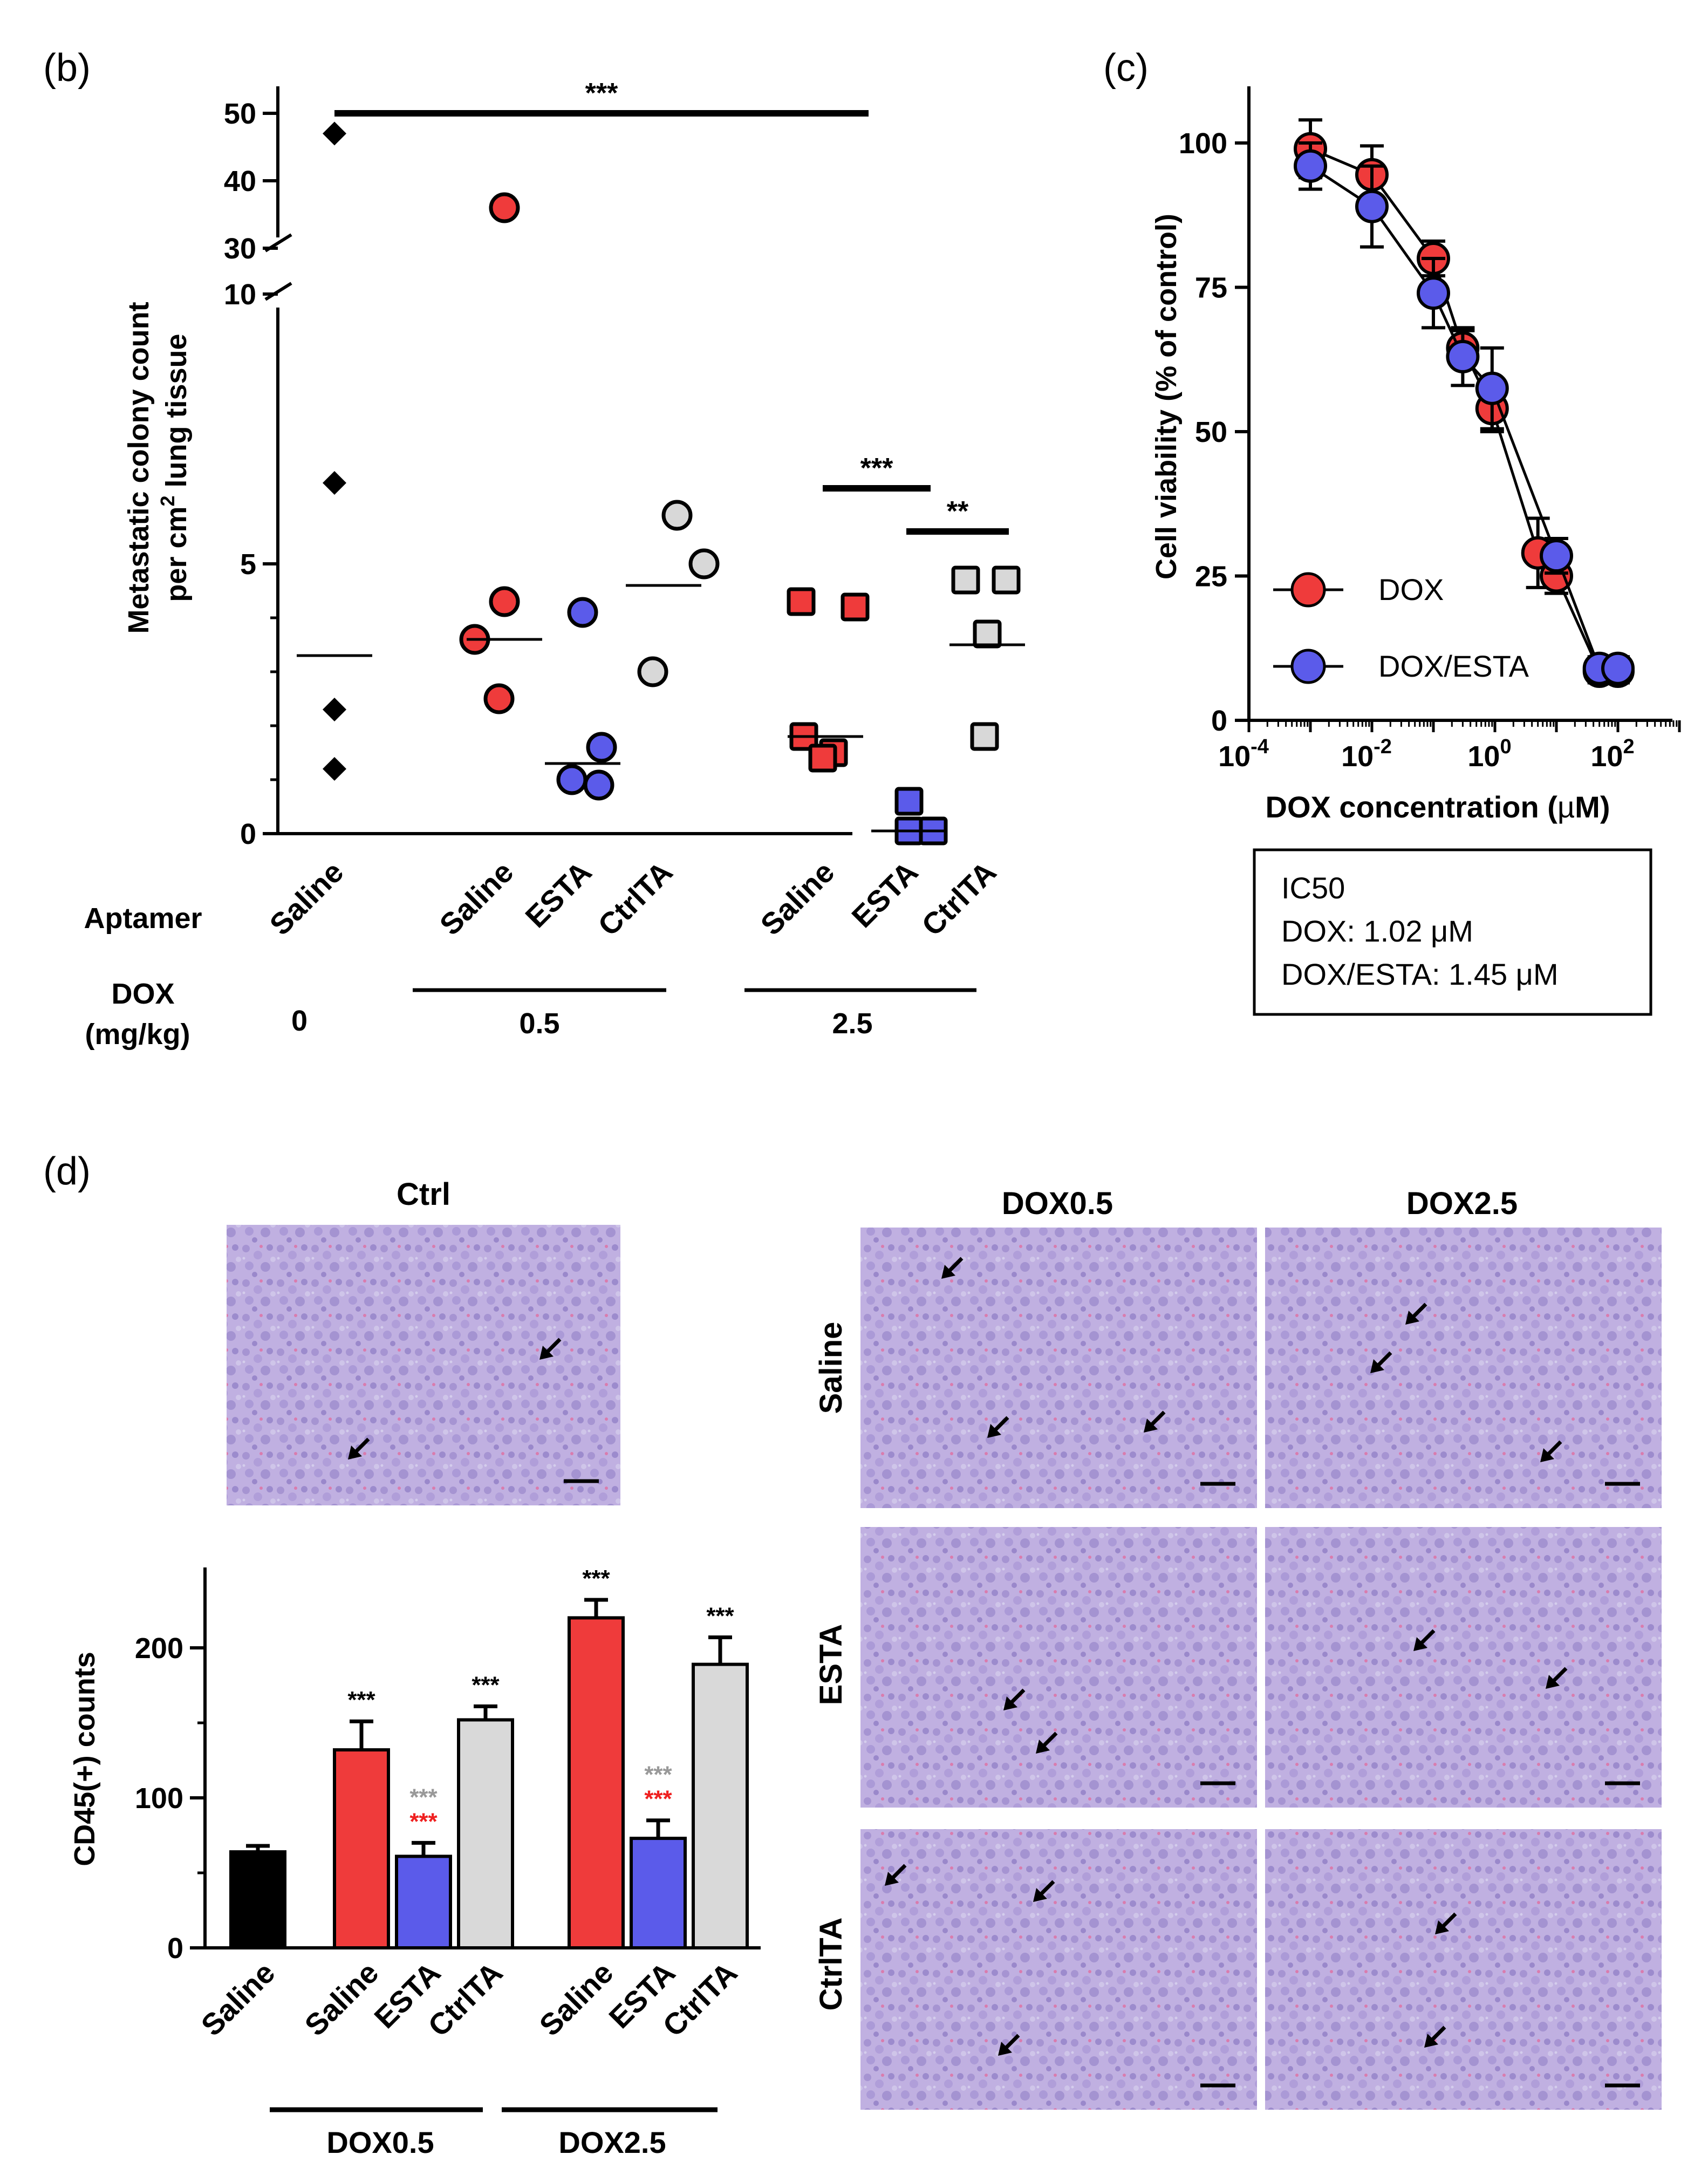 This screenshot has width=1708, height=2168. I want to click on series-dox-esta, so click(1464, 413).